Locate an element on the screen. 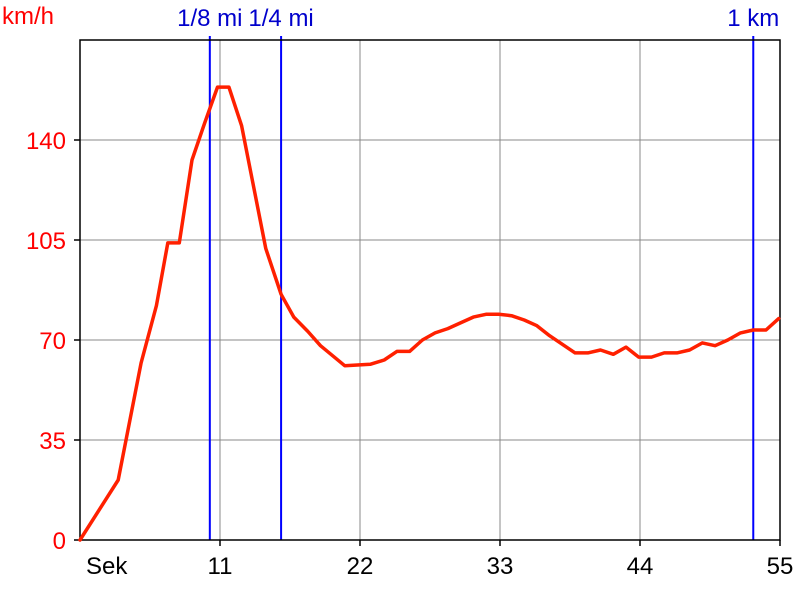 Image resolution: width=800 pixels, height=600 pixels. x-tick-label: 33 is located at coordinates (500, 566).